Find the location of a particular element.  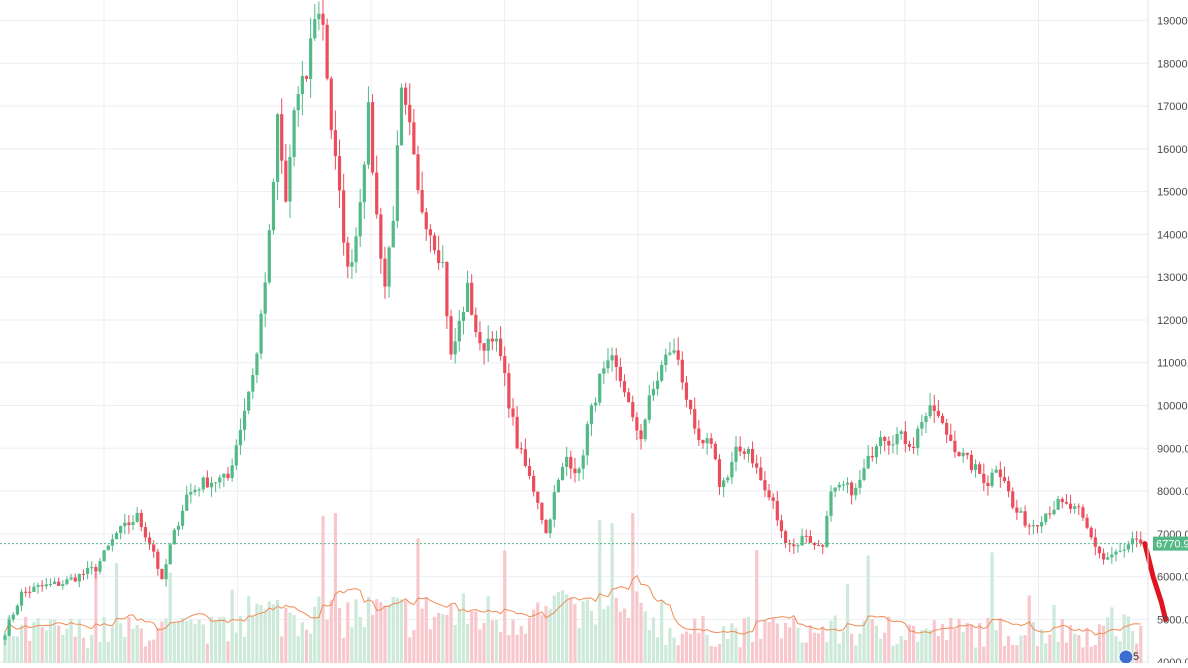

y-tick-label: 16000.0 is located at coordinates (1172, 150).